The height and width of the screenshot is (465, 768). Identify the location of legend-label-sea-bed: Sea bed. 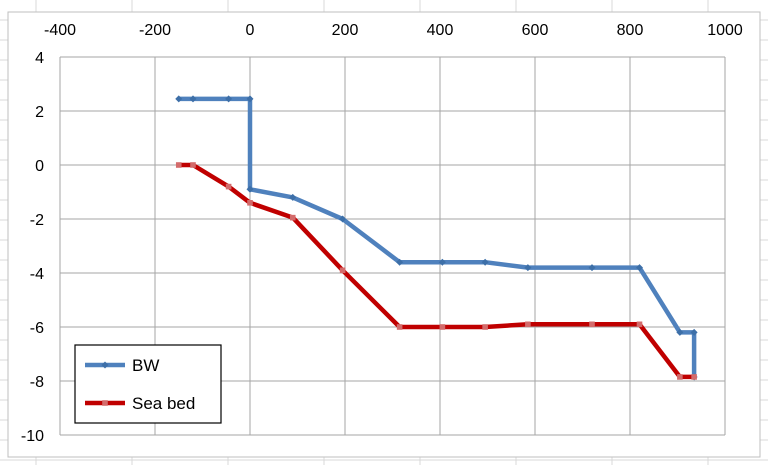
(163, 403).